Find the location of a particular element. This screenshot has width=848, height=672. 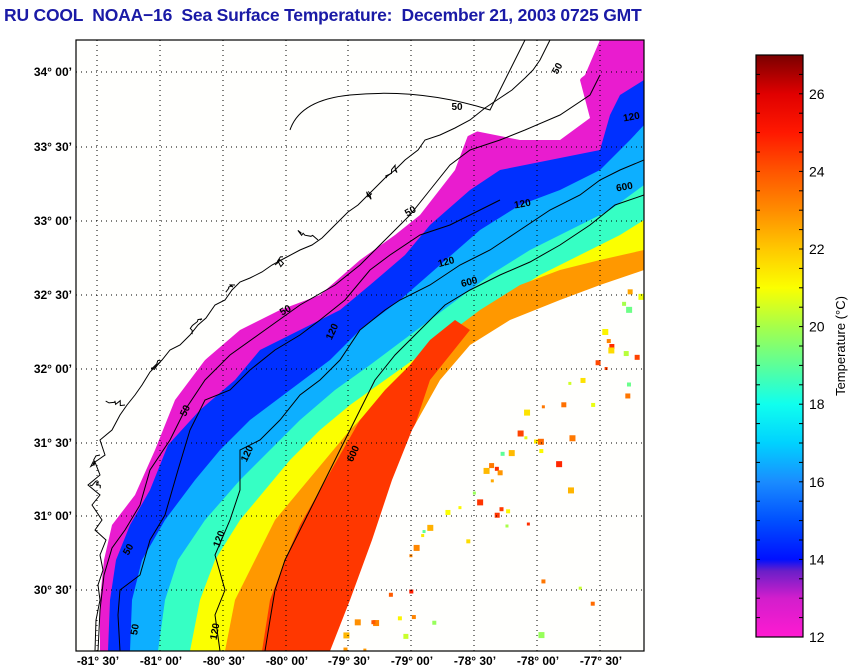

longitude-tick-label: -79° 30’ is located at coordinates (349, 661).